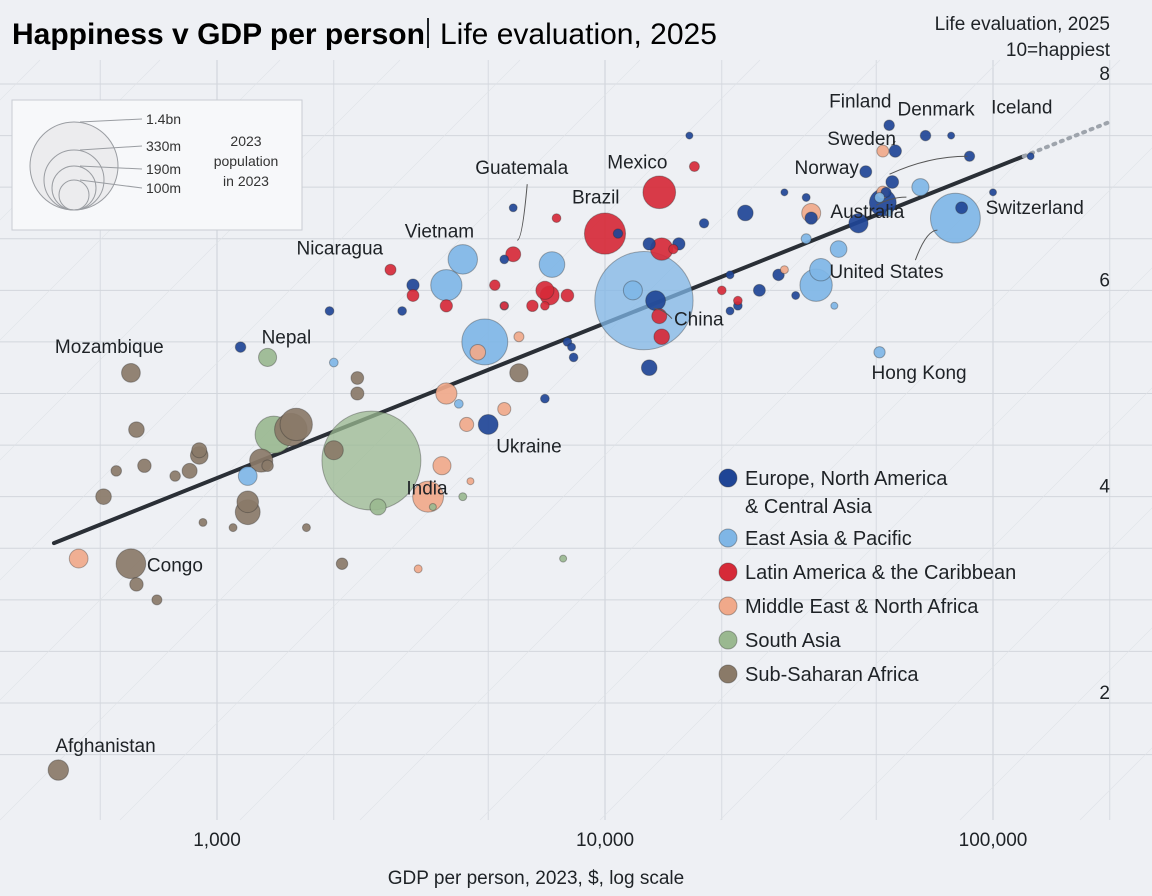  What do you see at coordinates (862, 607) in the screenshot?
I see `legend-label: Middle East & North Africa` at bounding box center [862, 607].